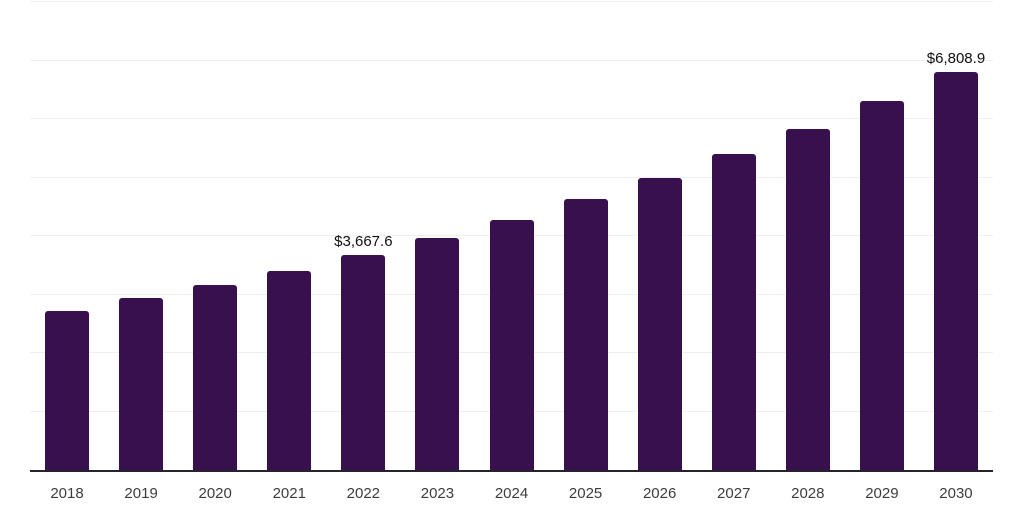 This screenshot has width=1024, height=512. What do you see at coordinates (956, 493) in the screenshot?
I see `x-tick-2030: 2030` at bounding box center [956, 493].